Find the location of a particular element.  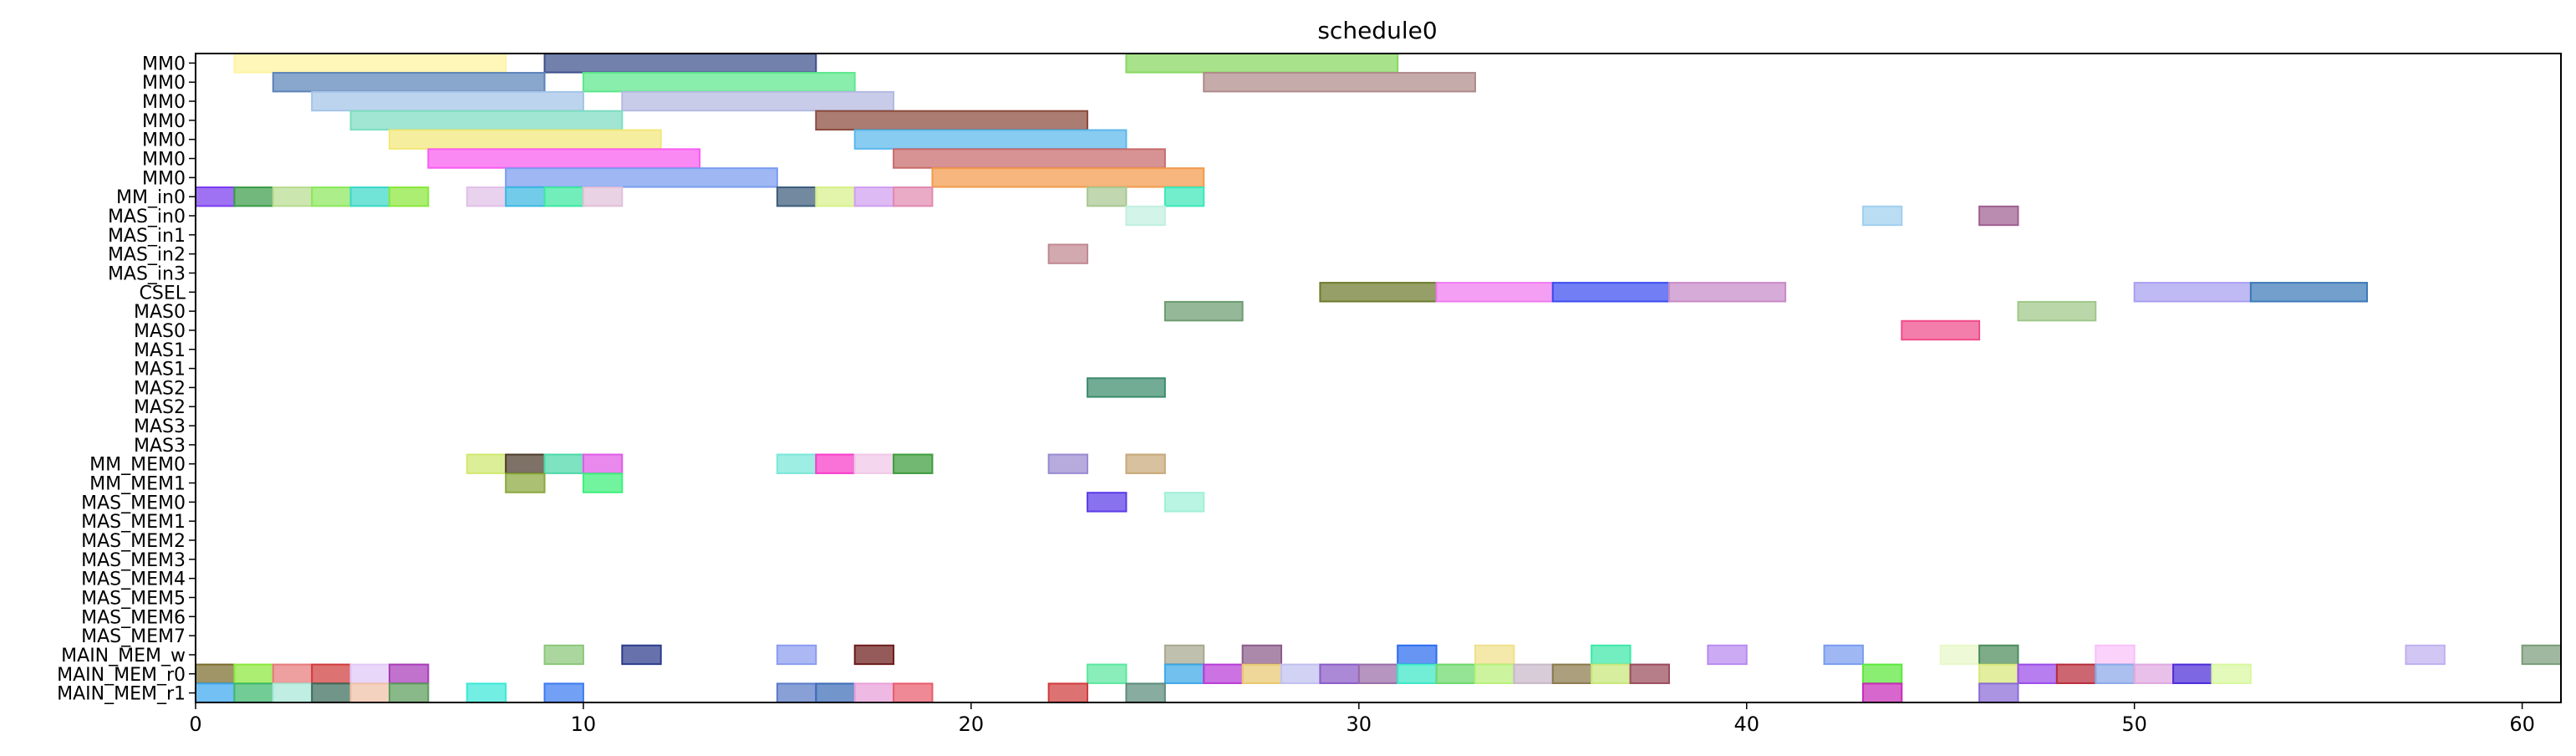

x-tick-label: 40 is located at coordinates (1746, 724).